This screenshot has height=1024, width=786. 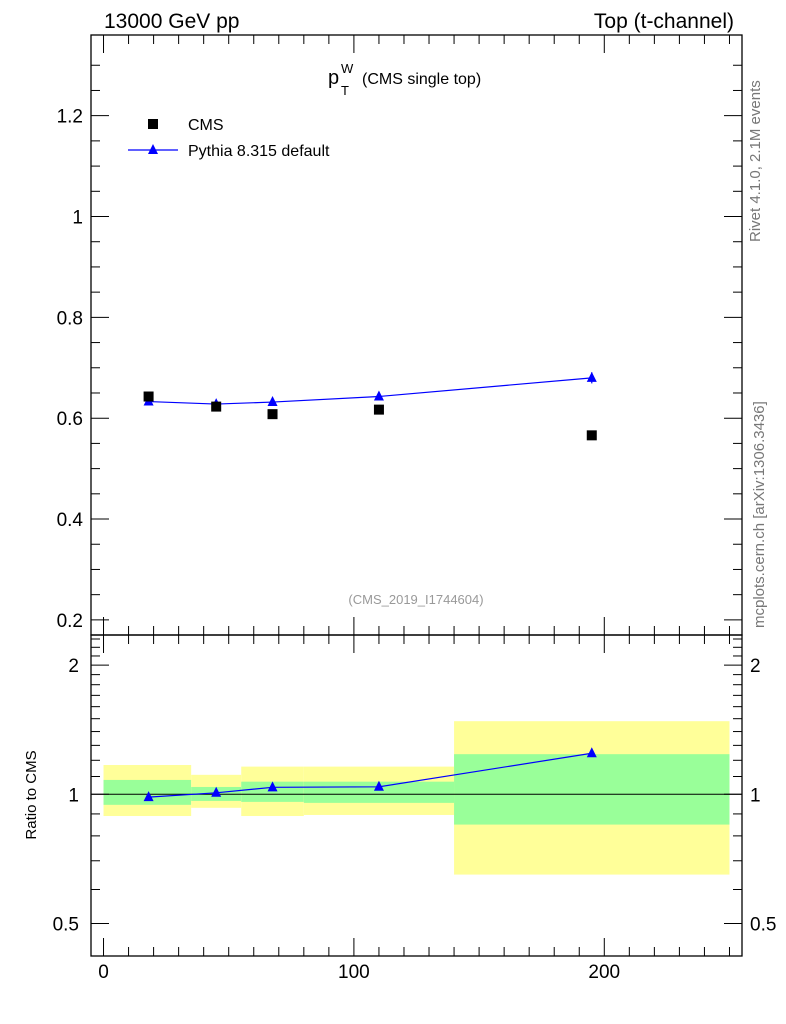 I want to click on ratio-ytick-label: 0.5, so click(x=66, y=924).